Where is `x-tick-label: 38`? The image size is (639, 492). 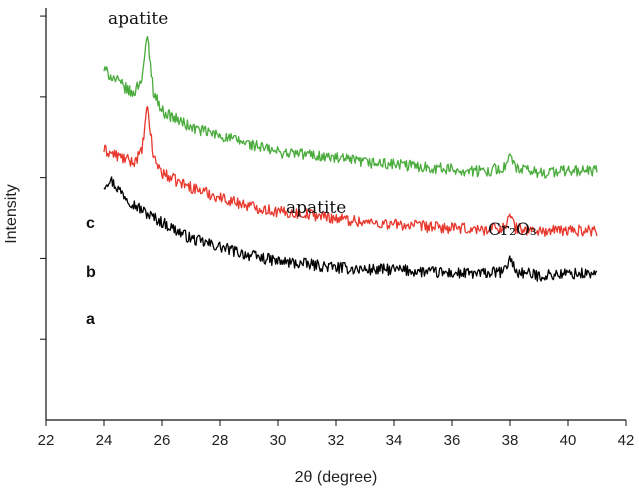 x-tick-label: 38 is located at coordinates (510, 440).